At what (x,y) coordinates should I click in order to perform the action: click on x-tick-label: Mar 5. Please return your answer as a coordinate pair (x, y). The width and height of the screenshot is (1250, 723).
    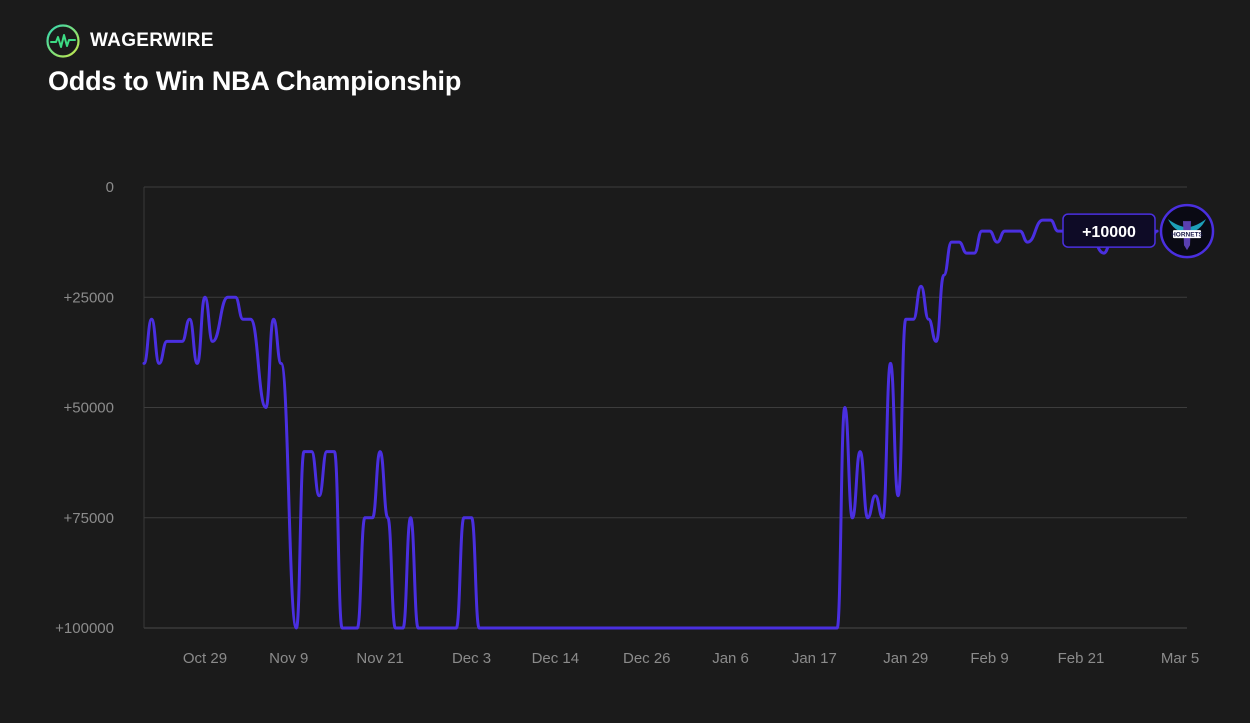
    Looking at the image, I should click on (1180, 658).